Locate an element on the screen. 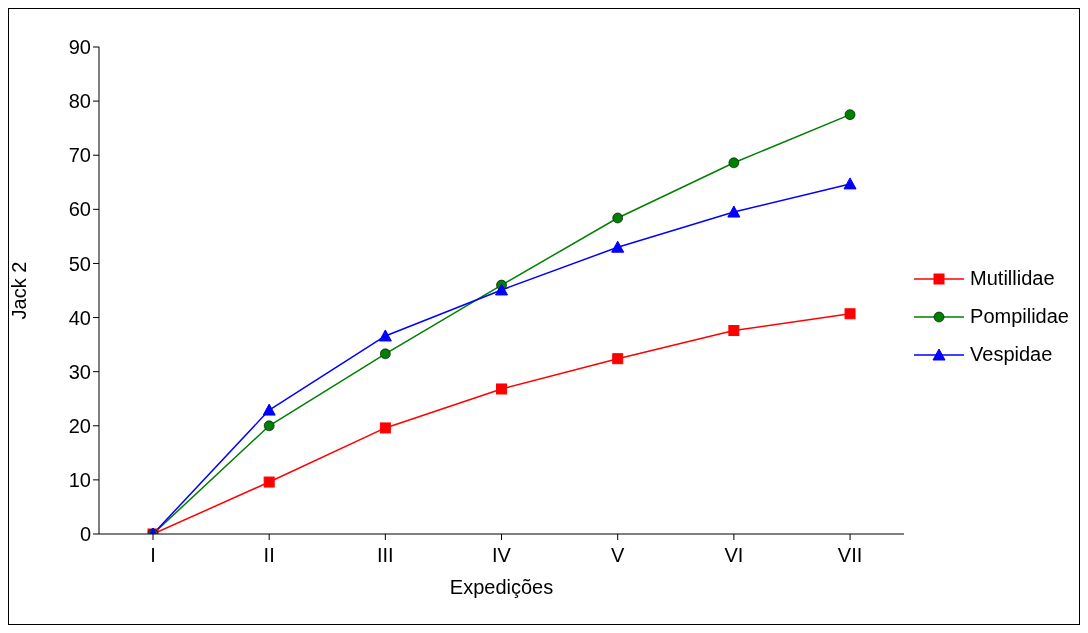 This screenshot has height=633, width=1088. y-tick-label: 20 is located at coordinates (79, 425).